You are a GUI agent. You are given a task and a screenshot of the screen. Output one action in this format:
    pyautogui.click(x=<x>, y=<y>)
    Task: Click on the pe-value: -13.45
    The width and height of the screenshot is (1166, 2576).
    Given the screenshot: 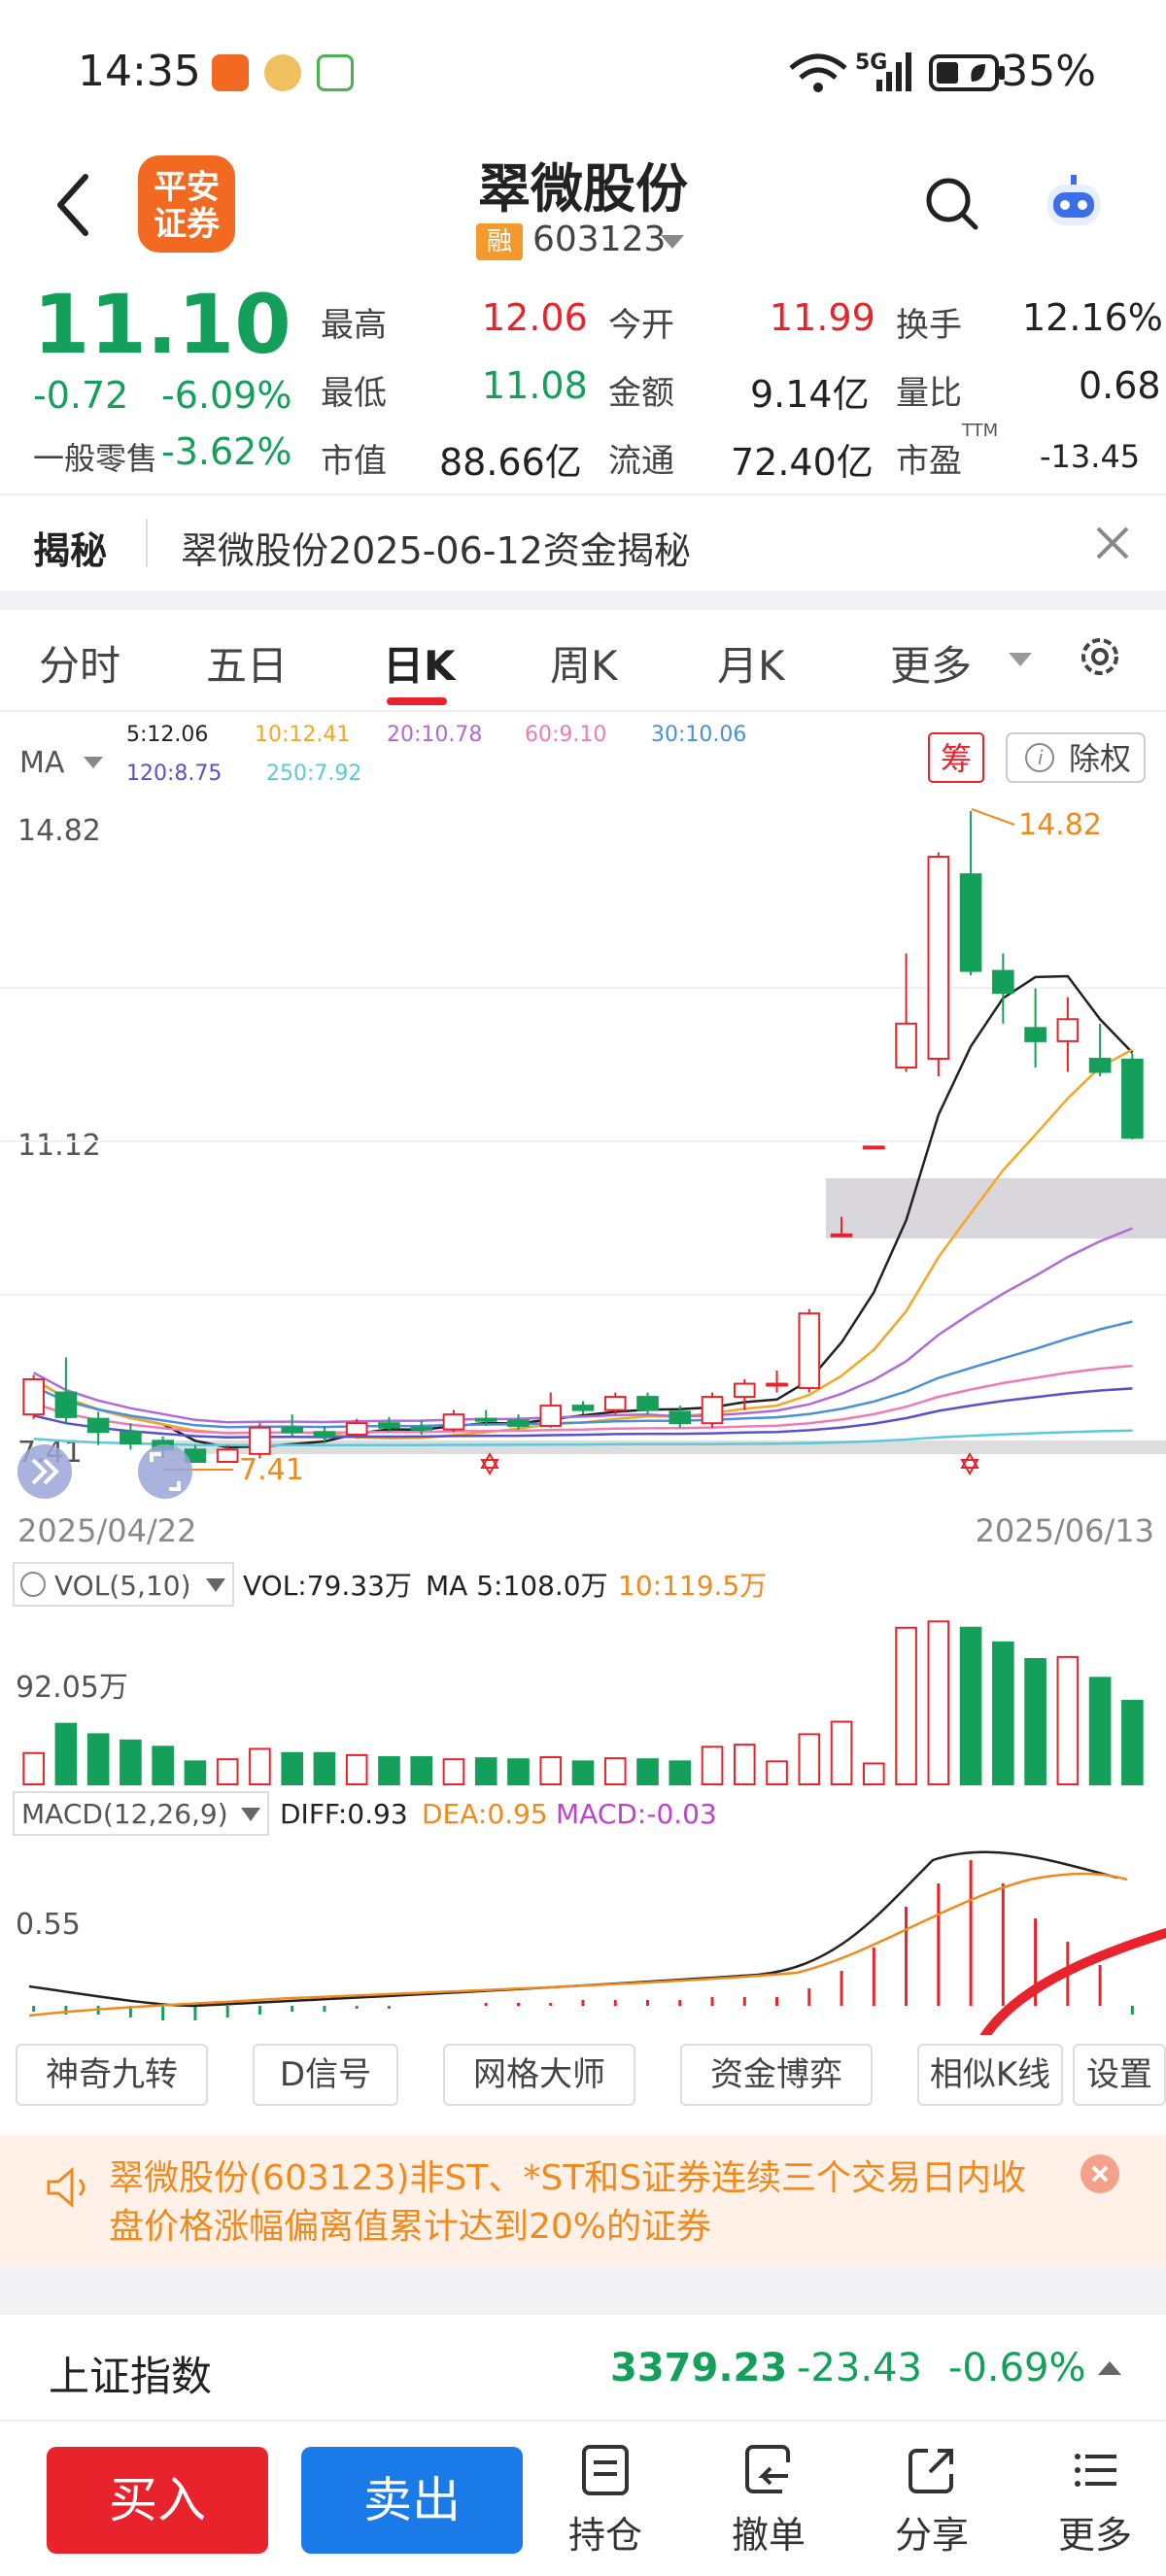 What is the action you would take?
    pyautogui.click(x=1090, y=456)
    